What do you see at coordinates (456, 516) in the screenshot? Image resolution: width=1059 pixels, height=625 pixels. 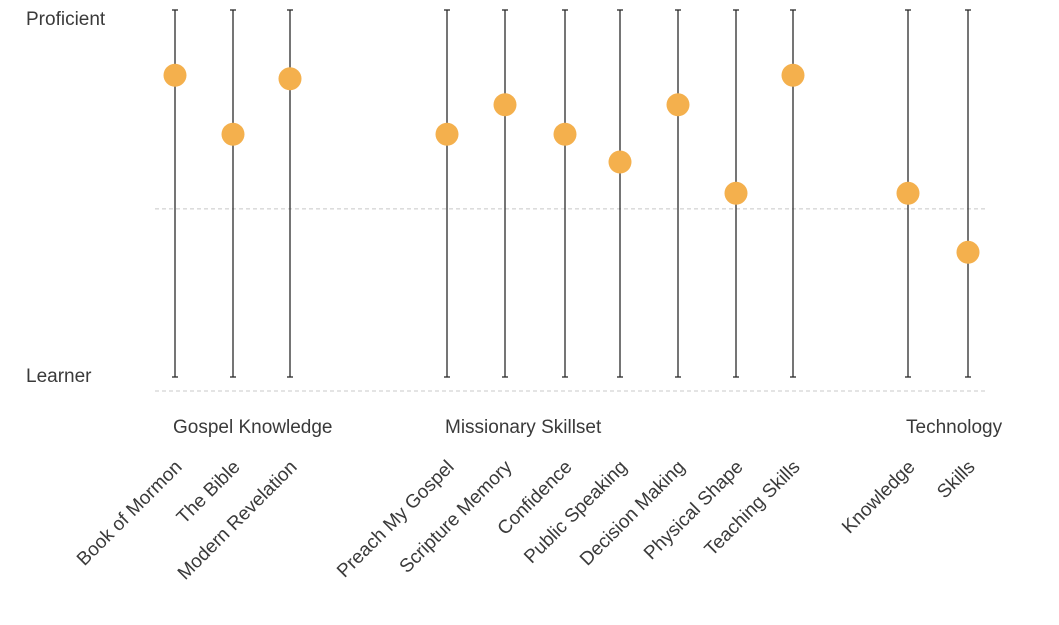 I see `category-label: Scripture Memory` at bounding box center [456, 516].